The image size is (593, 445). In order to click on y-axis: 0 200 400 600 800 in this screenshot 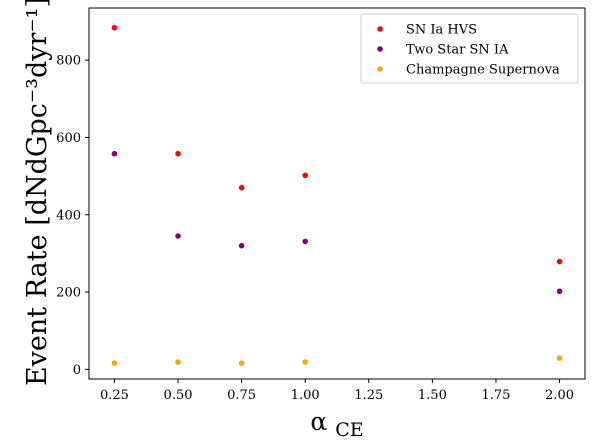, I will do `click(72, 216)`.